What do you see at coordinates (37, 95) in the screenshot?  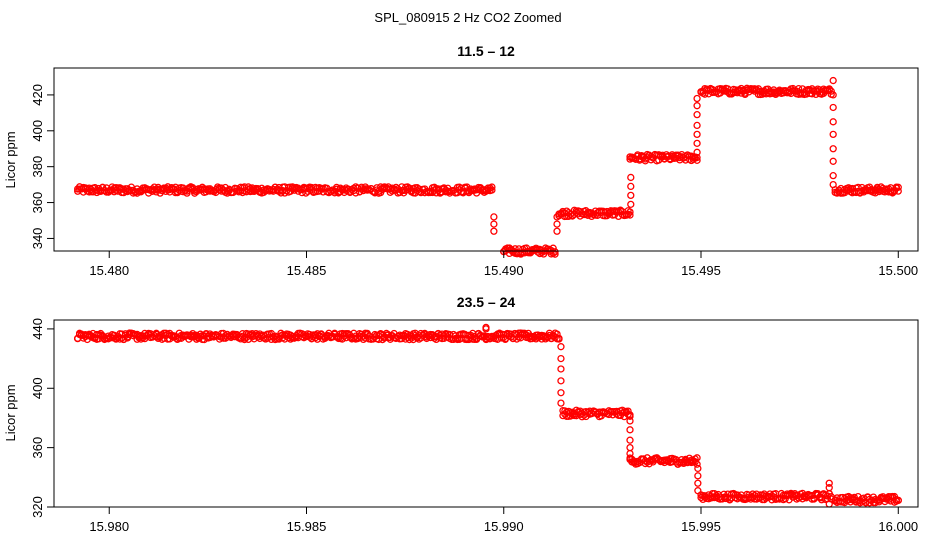 I see `chart-1-y-tick-label-4: 420` at bounding box center [37, 95].